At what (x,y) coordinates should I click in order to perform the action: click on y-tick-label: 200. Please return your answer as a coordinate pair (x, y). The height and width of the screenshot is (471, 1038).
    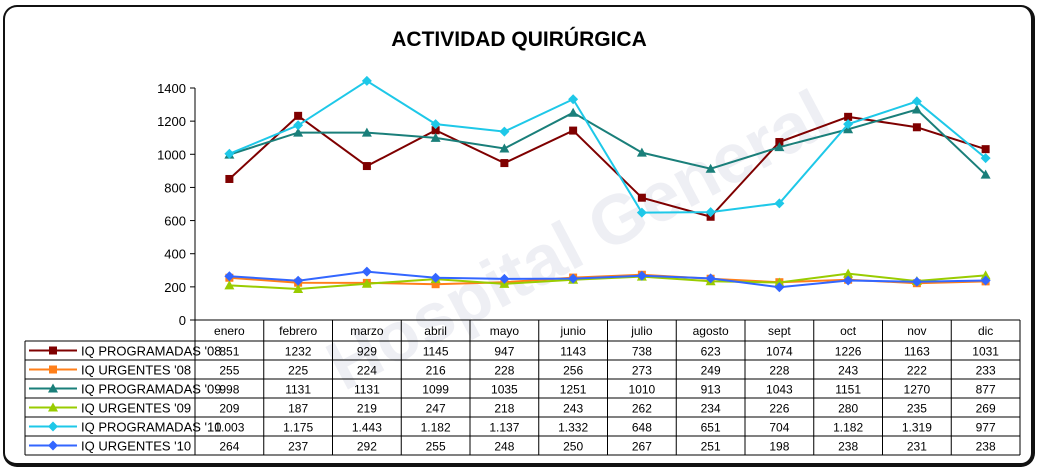
    Looking at the image, I should click on (175, 287).